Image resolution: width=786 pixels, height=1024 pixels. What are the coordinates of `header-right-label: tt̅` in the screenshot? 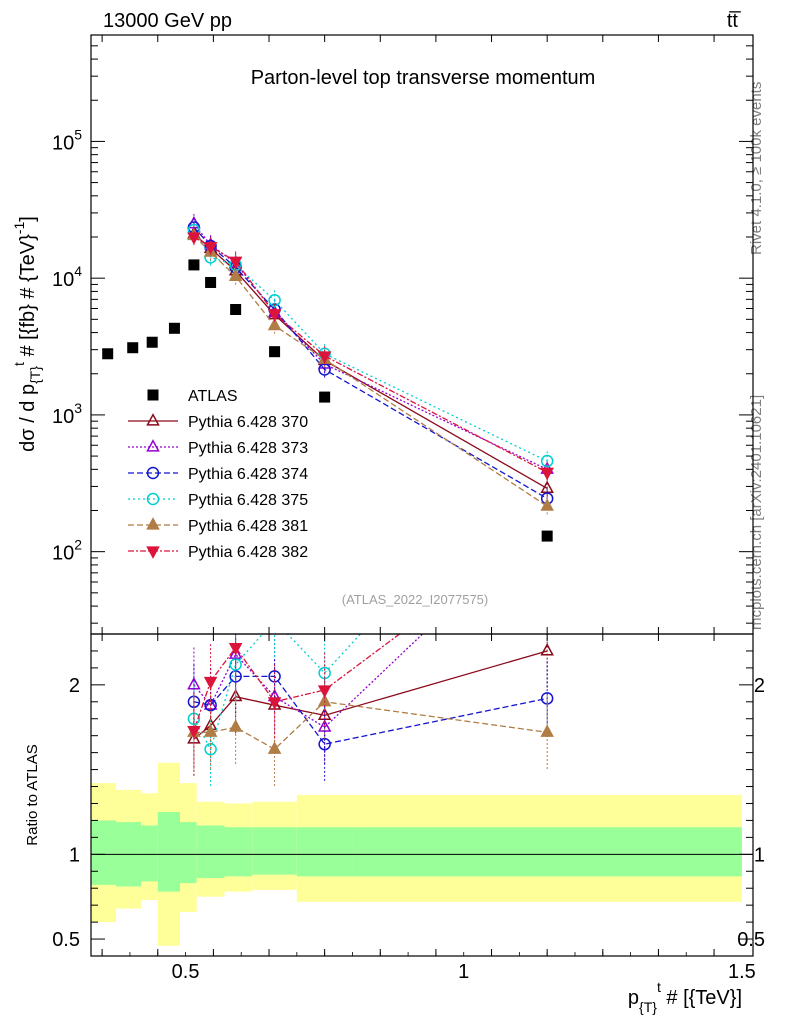 It's located at (734, 21).